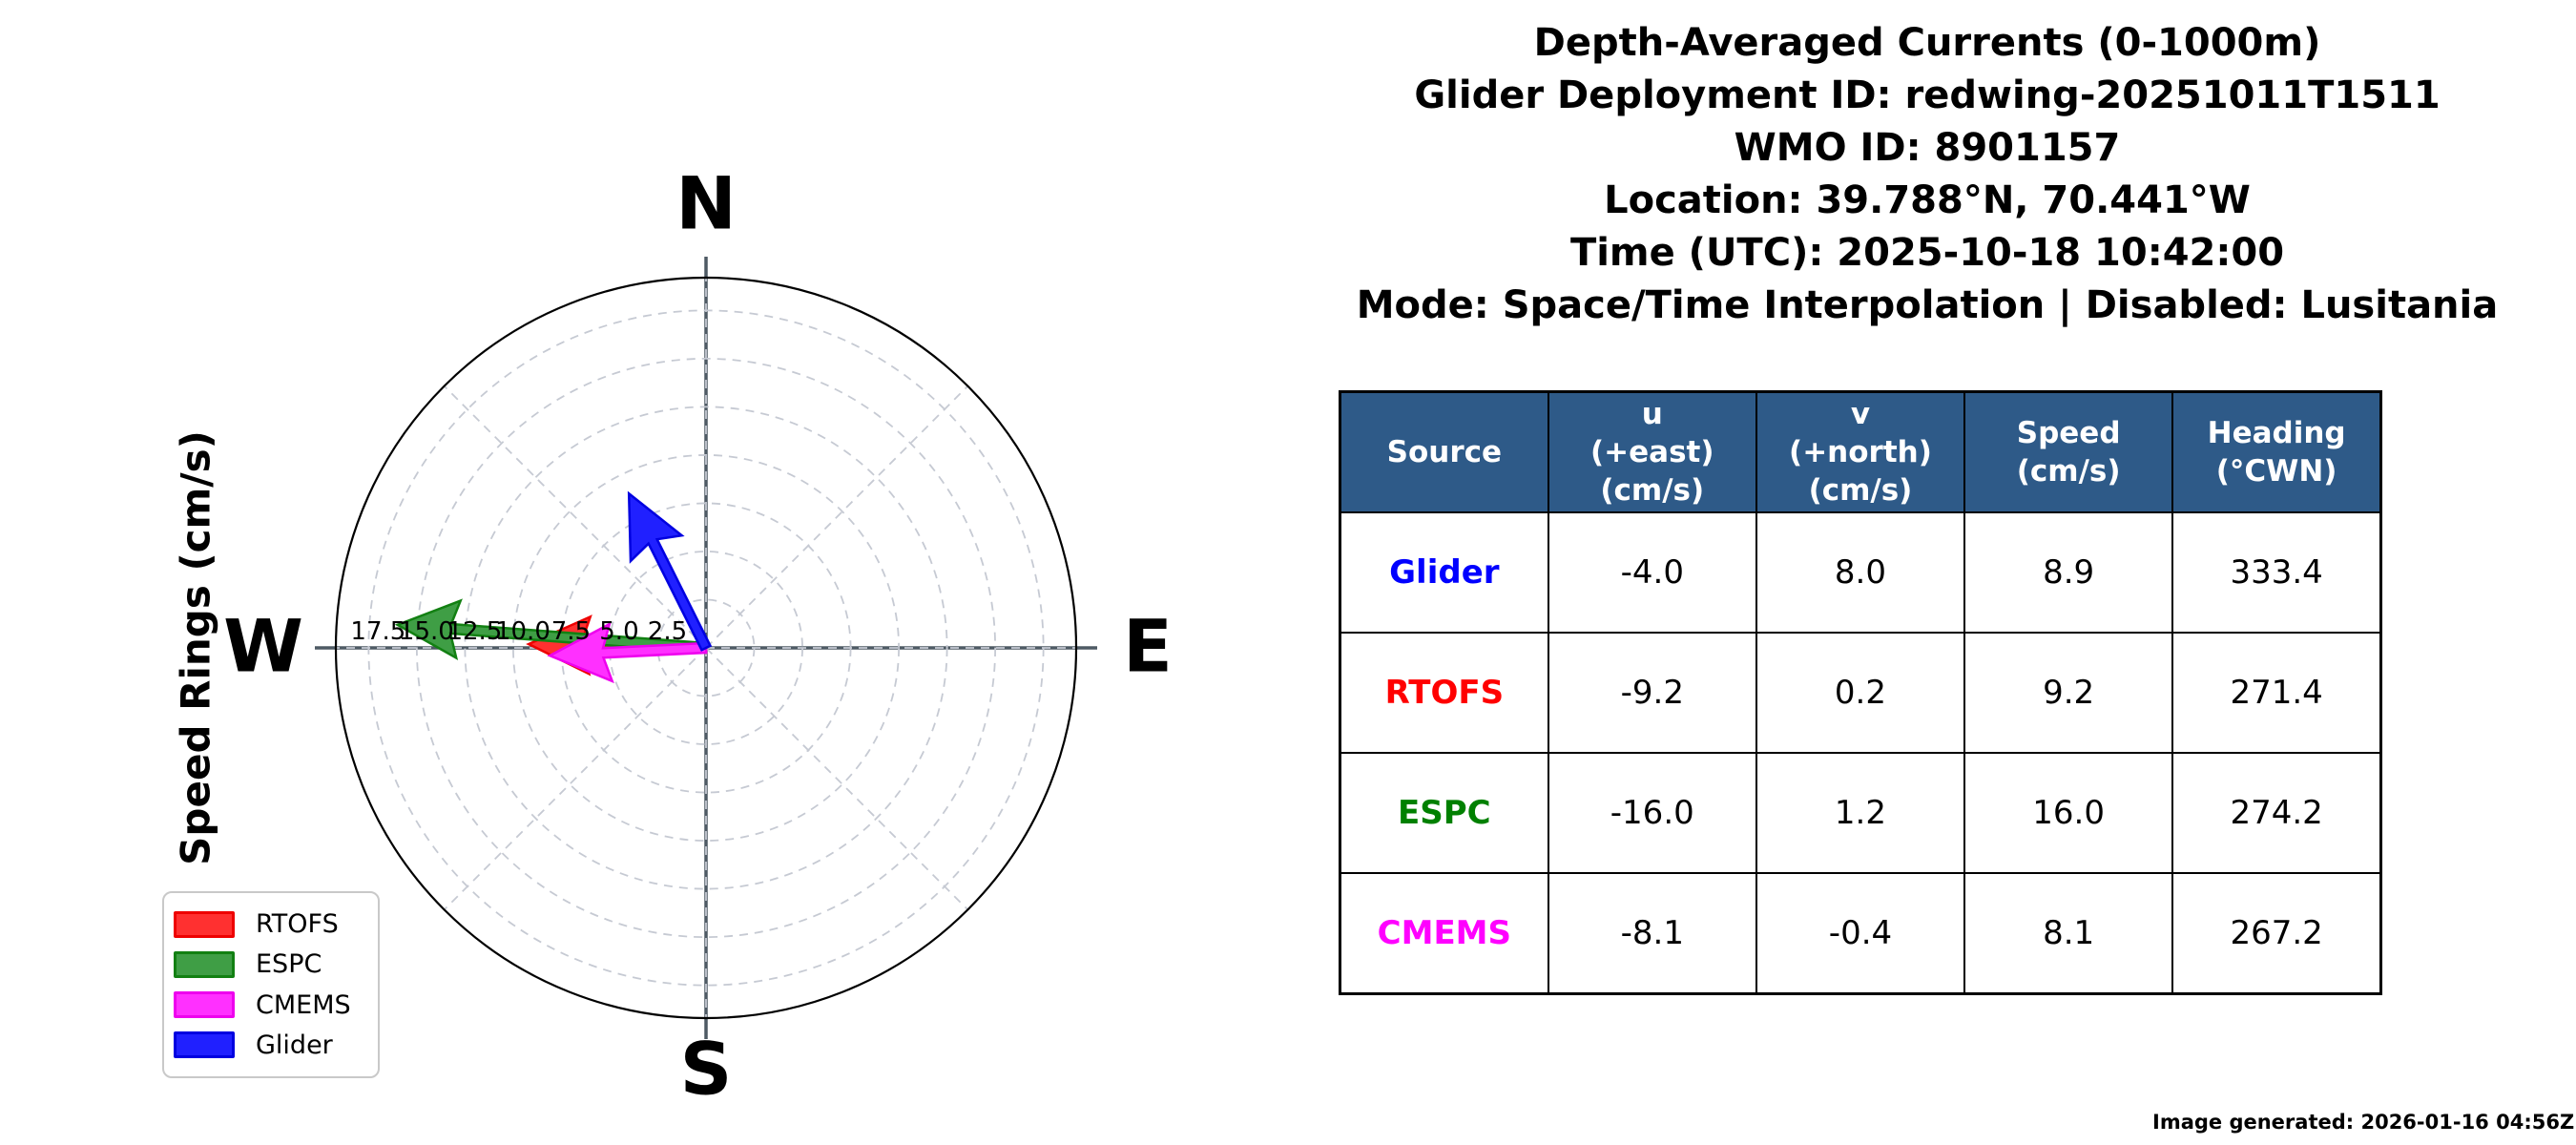  I want to click on value-cell: -9.2, so click(1652, 693).